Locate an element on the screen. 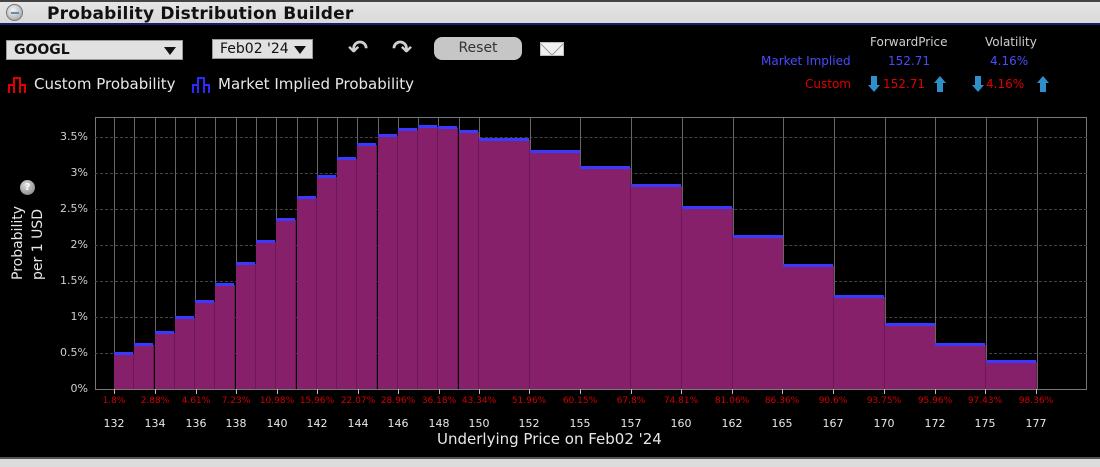  x-tick-label: 138 is located at coordinates (236, 423).